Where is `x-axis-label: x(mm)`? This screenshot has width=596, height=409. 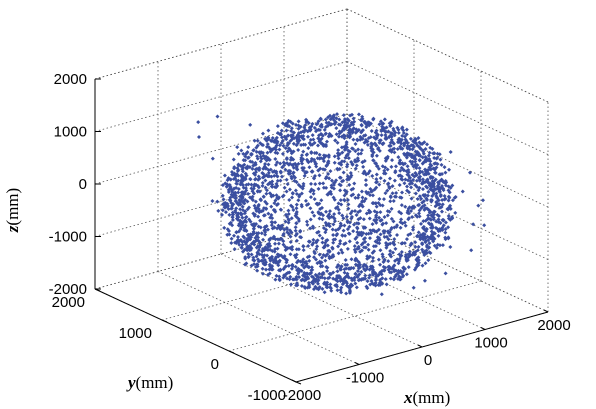
x-axis-label: x(mm) is located at coordinates (426, 397).